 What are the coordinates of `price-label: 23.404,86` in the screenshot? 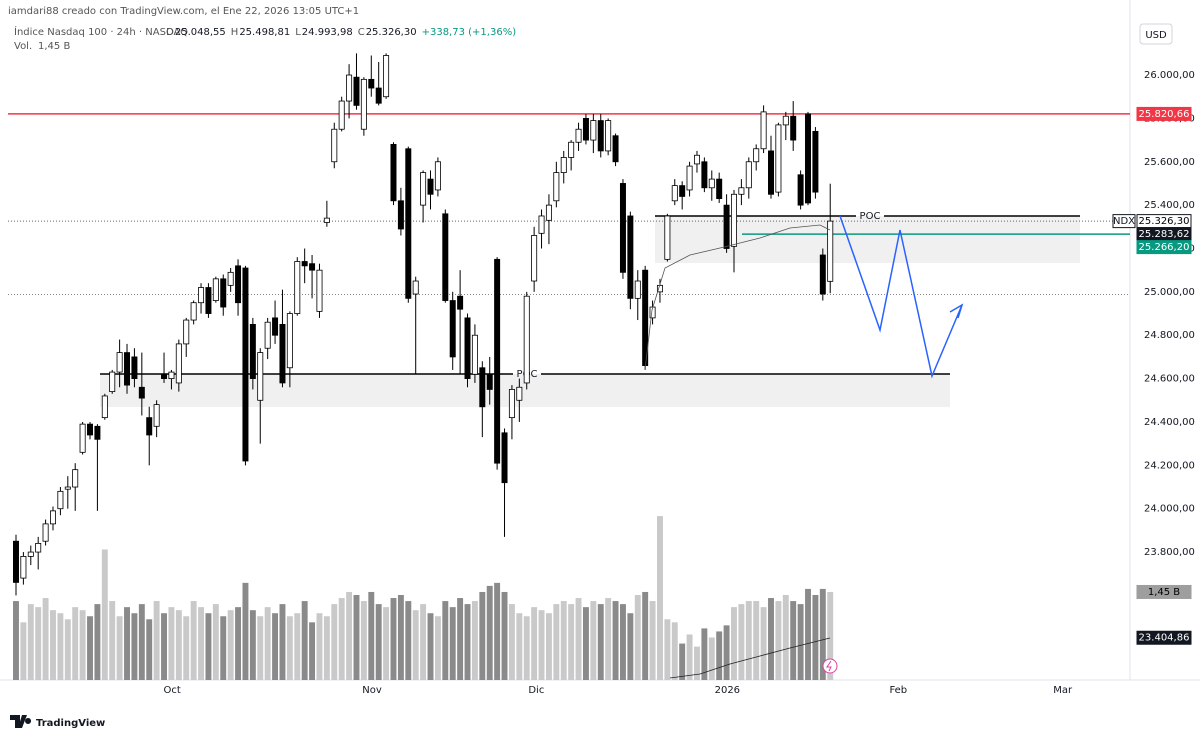 It's located at (1164, 638).